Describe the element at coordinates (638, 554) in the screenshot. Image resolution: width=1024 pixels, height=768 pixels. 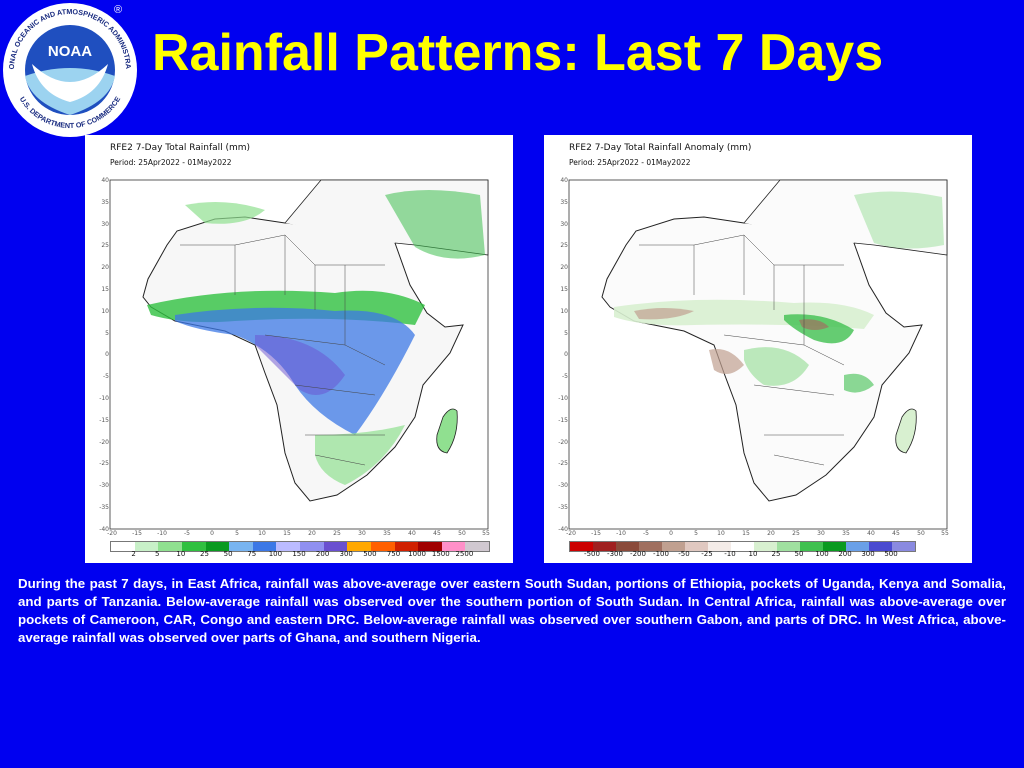
I see `legend-label: -200` at that location.